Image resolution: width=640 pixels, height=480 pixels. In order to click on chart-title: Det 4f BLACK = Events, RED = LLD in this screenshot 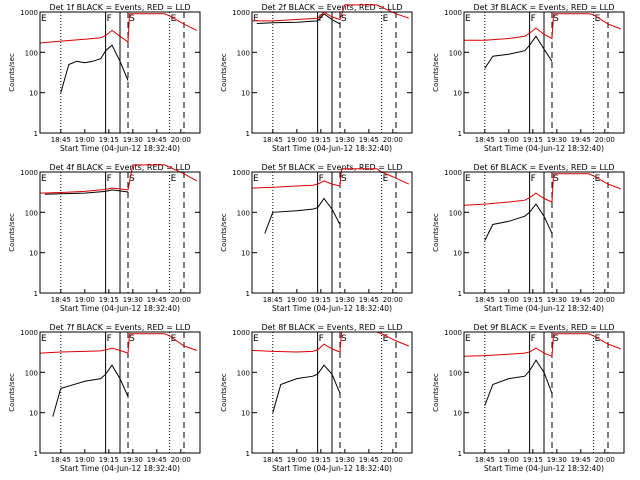, I will do `click(119, 167)`.